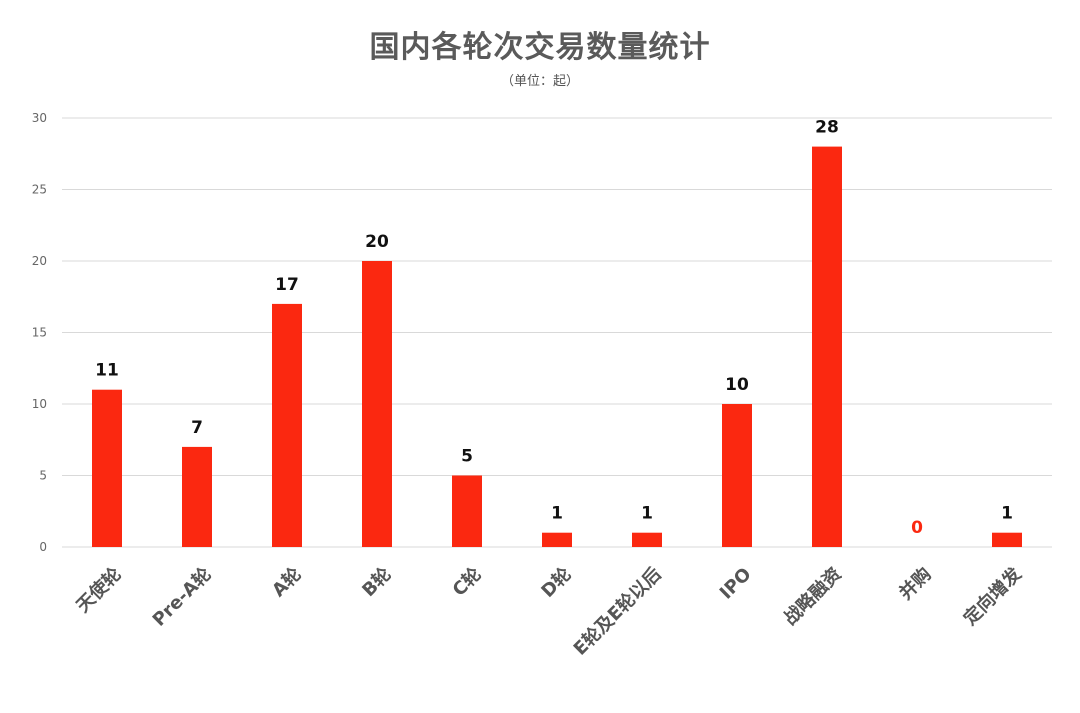 The image size is (1080, 713). I want to click on data-label: 5, so click(467, 457).